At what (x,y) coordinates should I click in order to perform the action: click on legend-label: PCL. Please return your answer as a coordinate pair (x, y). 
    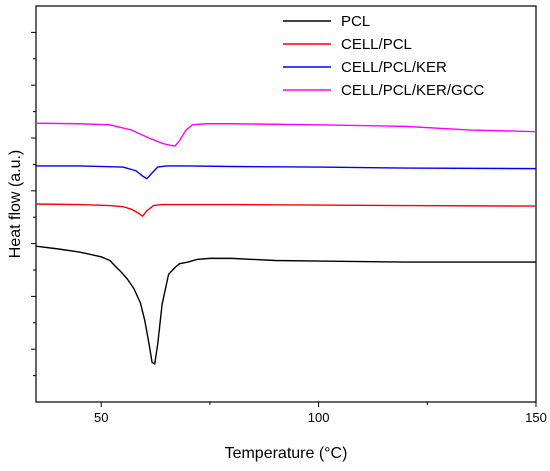
    Looking at the image, I should click on (355, 21).